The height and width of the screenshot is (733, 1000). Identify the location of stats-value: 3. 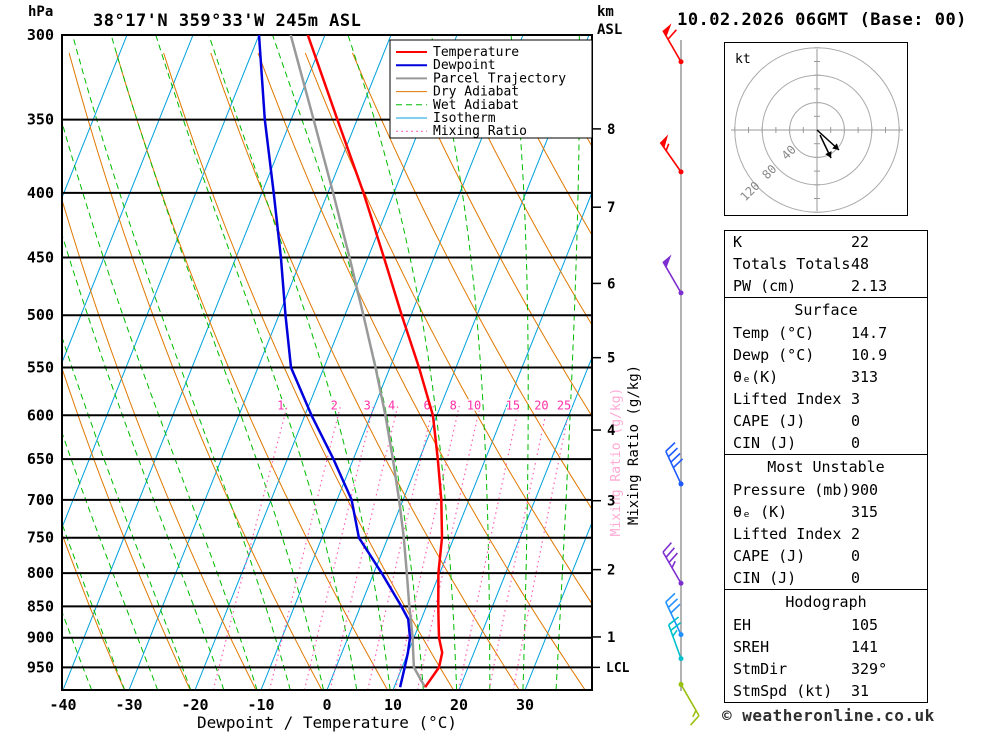
(856, 399).